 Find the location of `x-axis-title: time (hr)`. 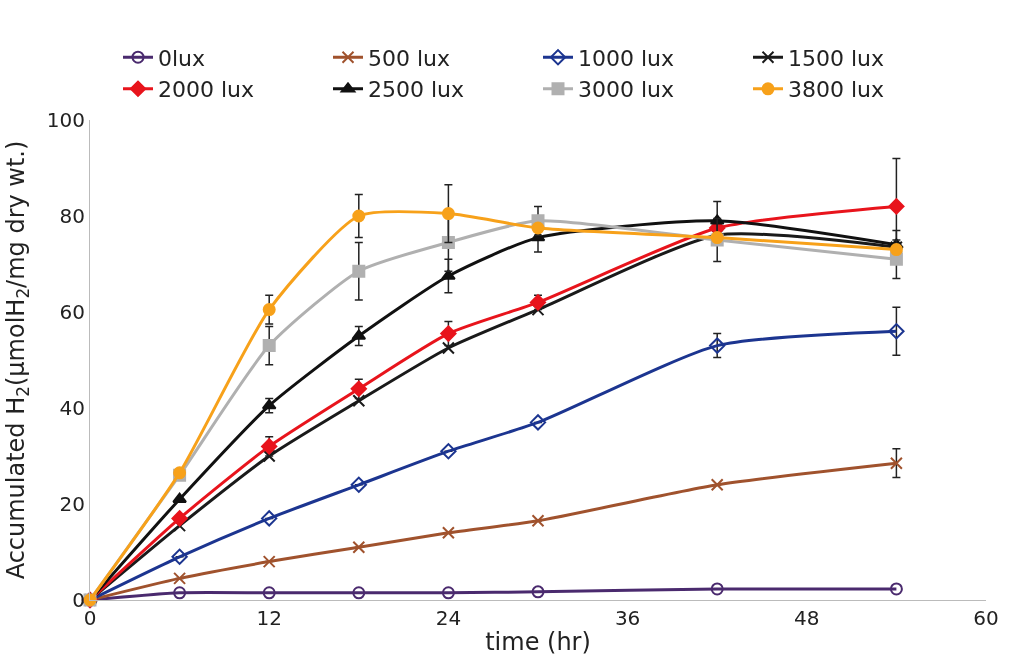

x-axis-title: time (hr) is located at coordinates (538, 642).